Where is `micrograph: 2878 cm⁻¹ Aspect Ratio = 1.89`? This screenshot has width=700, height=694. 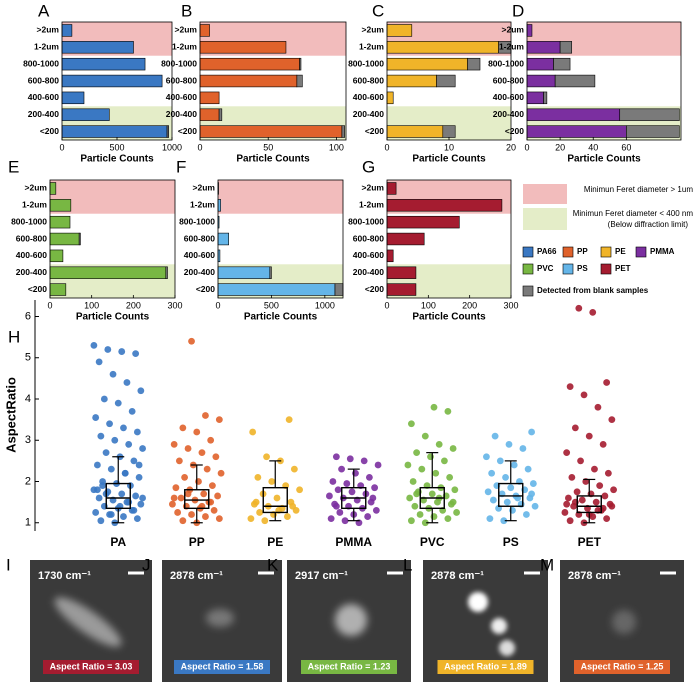 micrograph: 2878 cm⁻¹ Aspect Ratio = 1.89 is located at coordinates (485, 621).